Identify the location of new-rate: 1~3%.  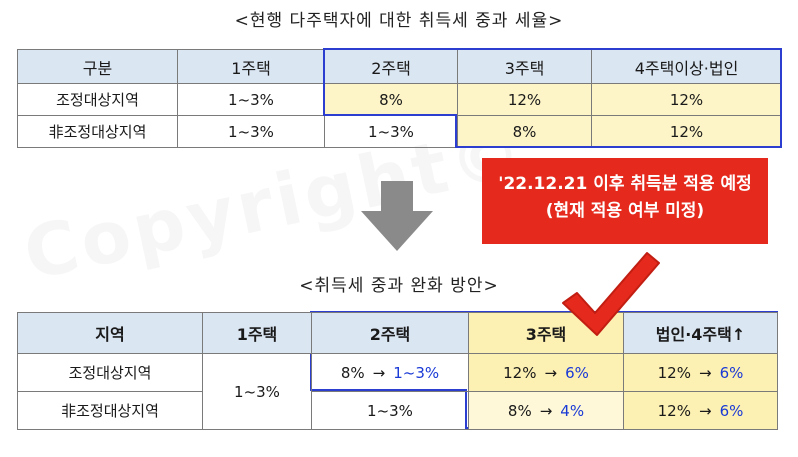
(416, 372).